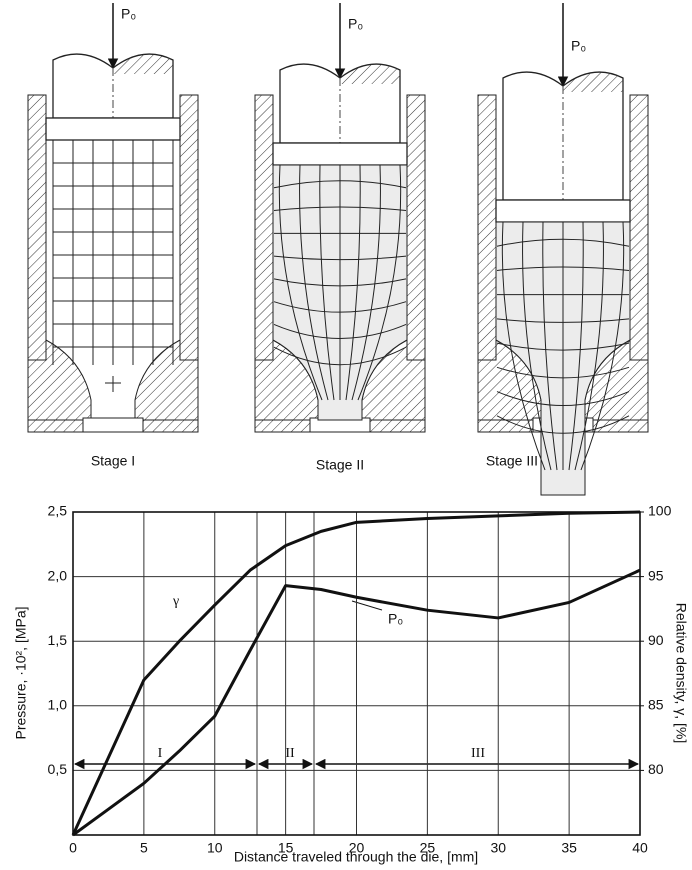 The image size is (692, 870). I want to click on stage: P₀ Stage III, so click(563, 249).